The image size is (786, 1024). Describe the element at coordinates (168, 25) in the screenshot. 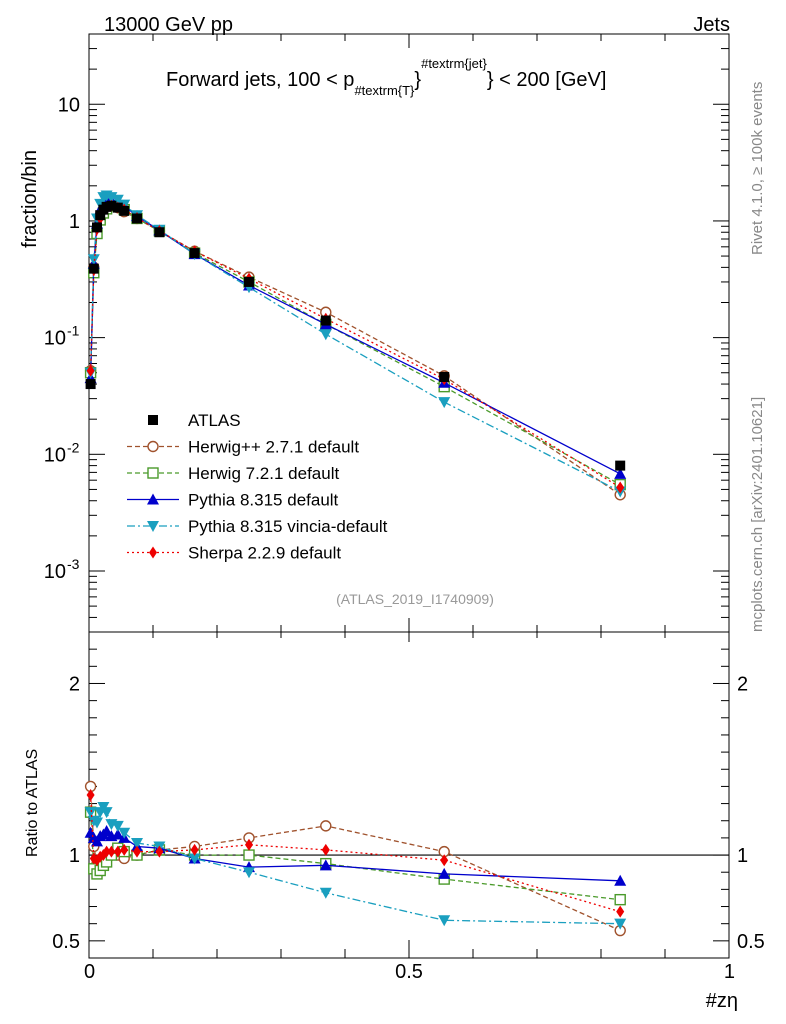

I see `header-energy-label: 13000 GeV pp` at that location.